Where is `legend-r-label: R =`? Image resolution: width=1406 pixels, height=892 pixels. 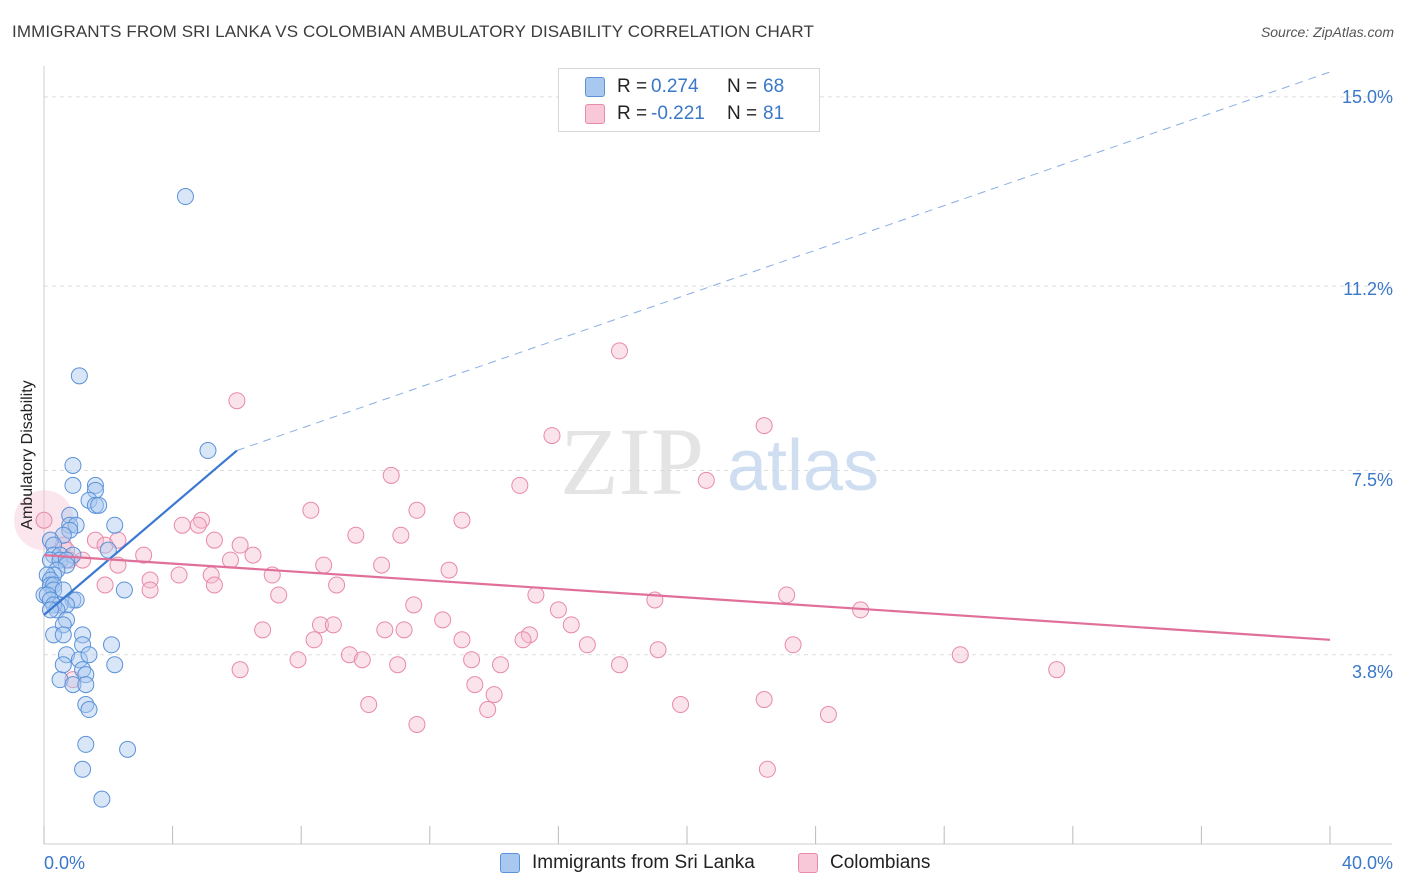 legend-r-label: R = is located at coordinates (632, 113).